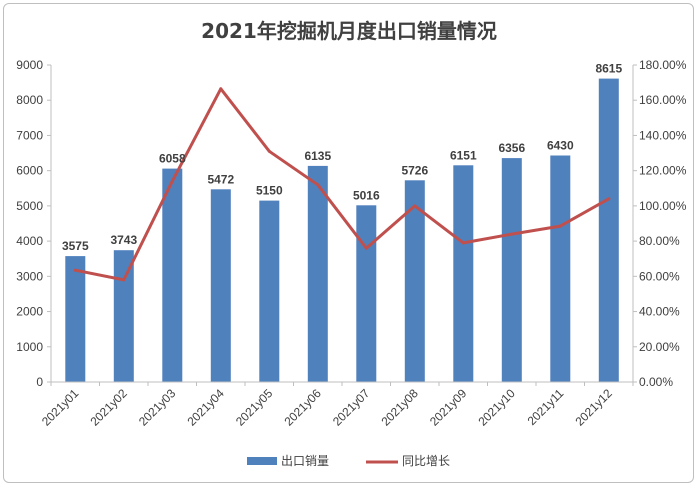  Describe the element at coordinates (512, 234) in the screenshot. I see `line-point-2021y10` at that location.